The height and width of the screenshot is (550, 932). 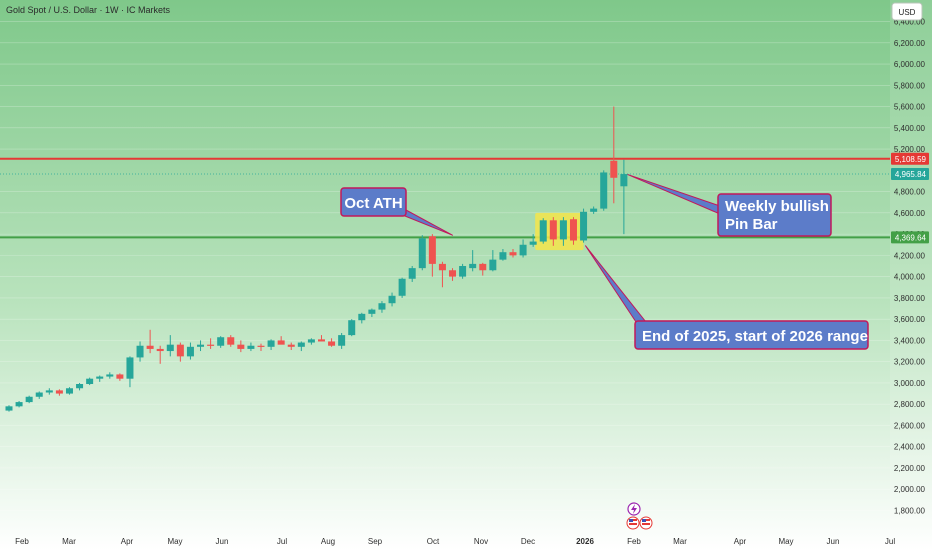 I want to click on level-lines, so click(x=445, y=198).